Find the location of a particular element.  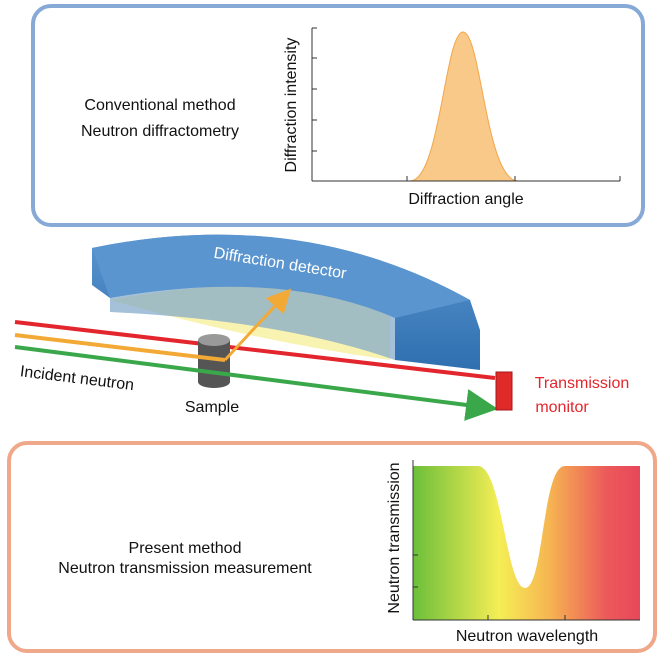

x-axis-label: Neutron wavelength is located at coordinates (527, 636).